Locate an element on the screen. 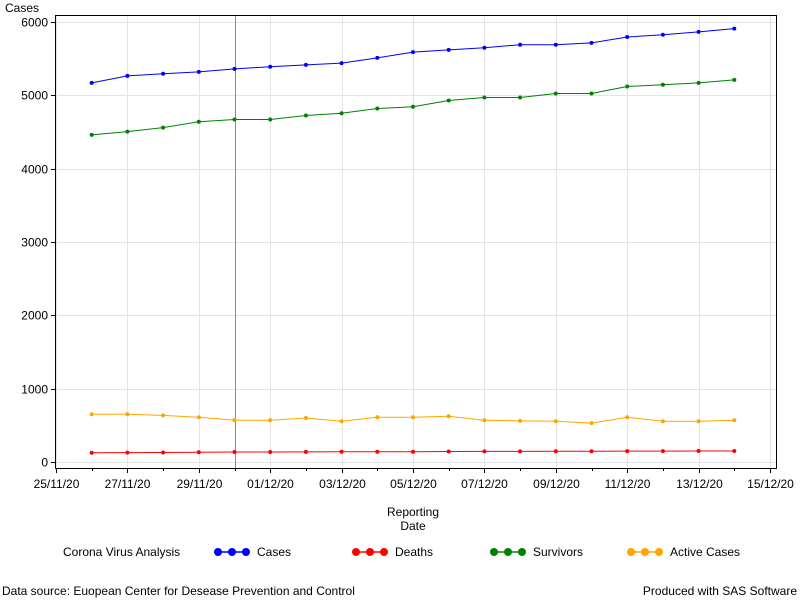 Image resolution: width=800 pixels, height=600 pixels. legend-swatch-survivors is located at coordinates (508, 552).